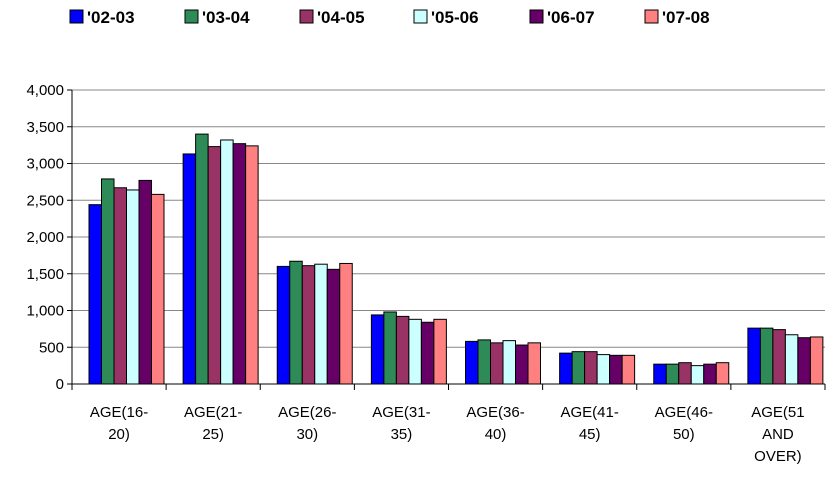 The width and height of the screenshot is (828, 483). Describe the element at coordinates (495, 423) in the screenshot. I see `x-category-label: AGE(36-40)` at that location.